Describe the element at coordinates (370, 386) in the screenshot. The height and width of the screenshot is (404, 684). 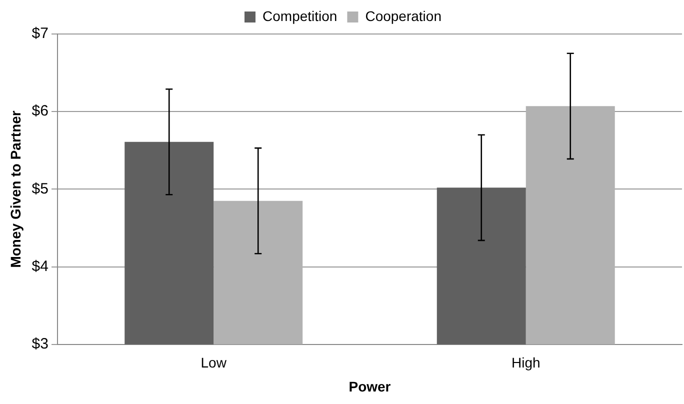
I see `x-axis-title: Power` at that location.